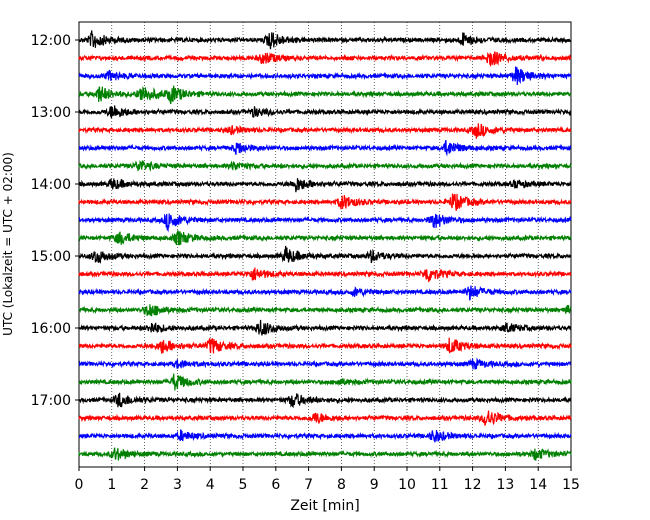 The image size is (650, 520). I want to click on x-tick-label: 12, so click(473, 485).